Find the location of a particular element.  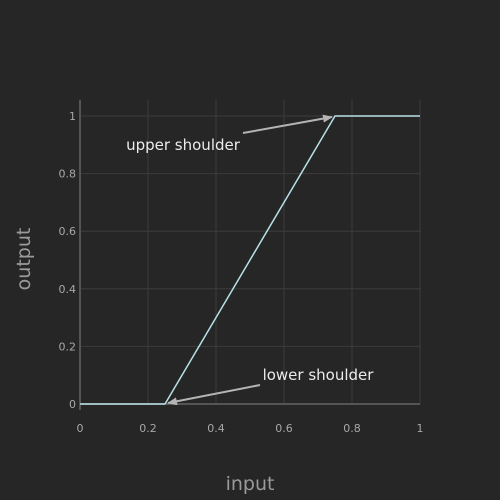

annotation-label-0: upper shoulder is located at coordinates (183, 145).